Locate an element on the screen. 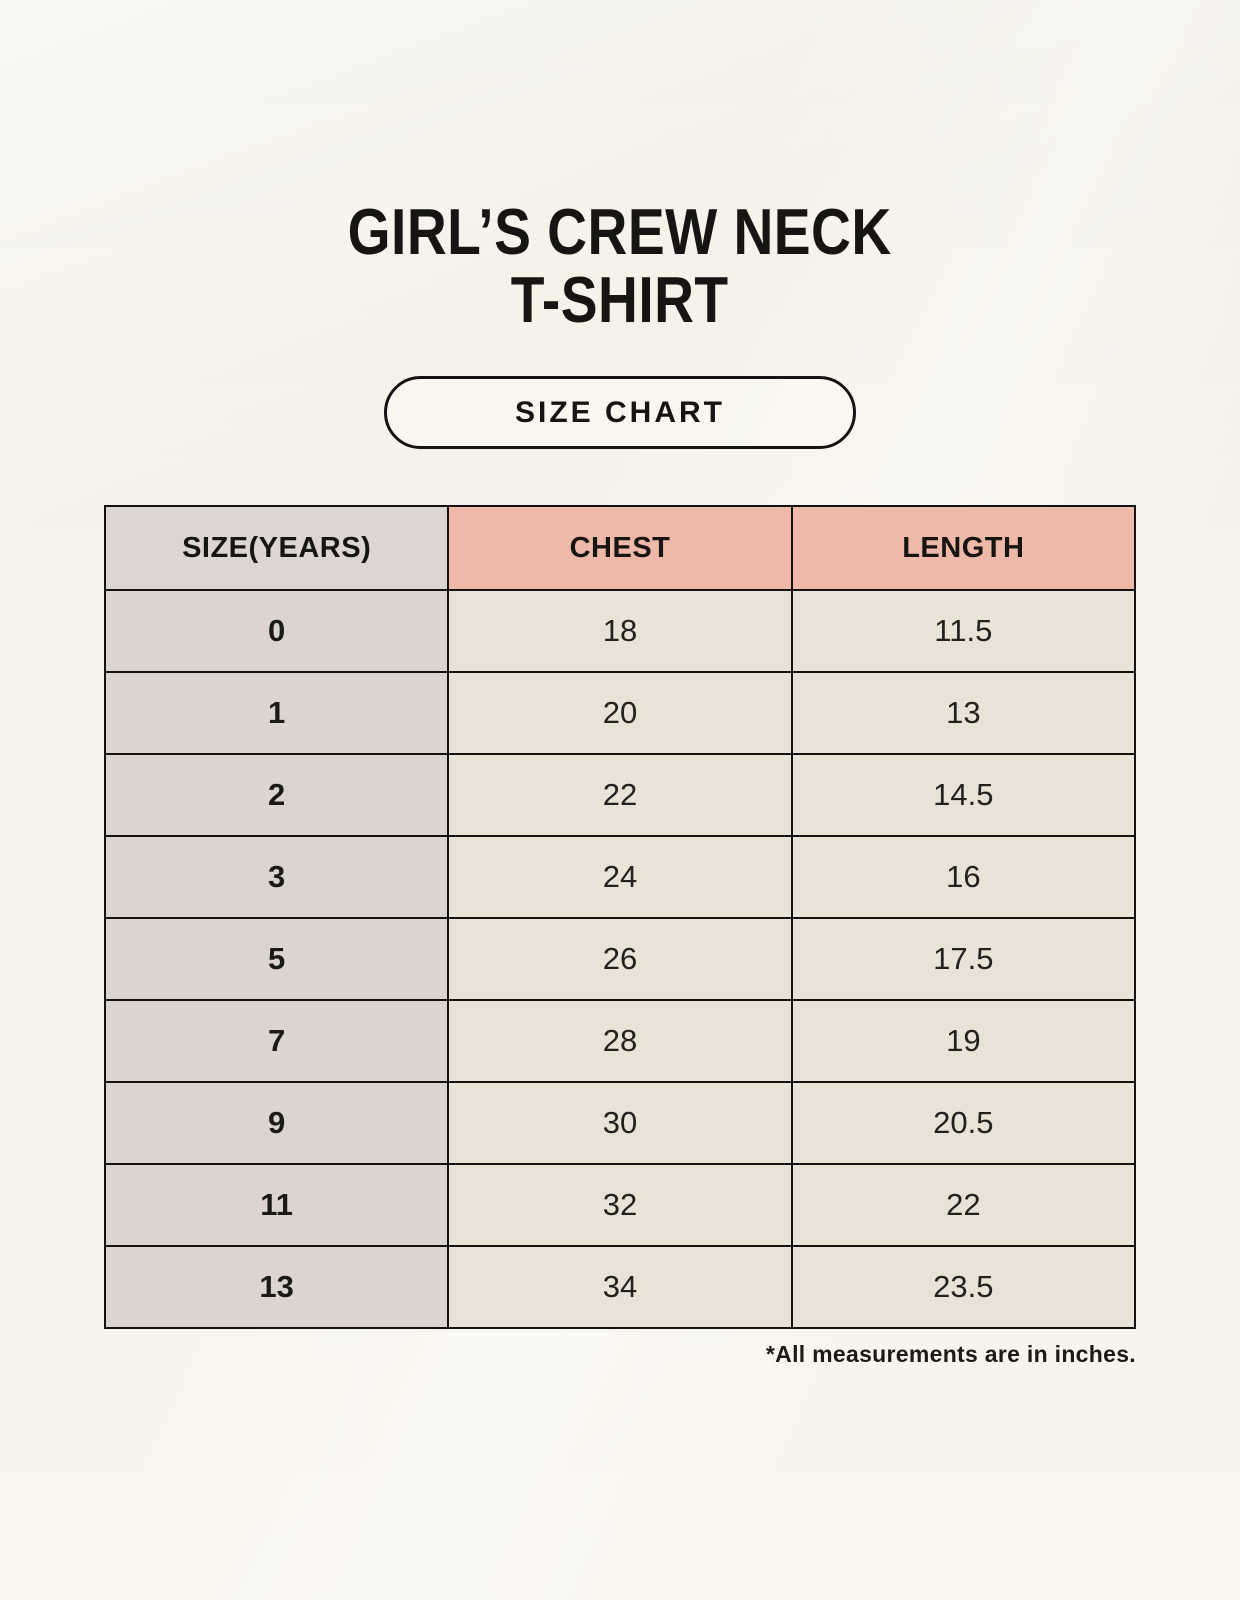 The width and height of the screenshot is (1240, 1600). length-cell: 20.5 is located at coordinates (963, 1123).